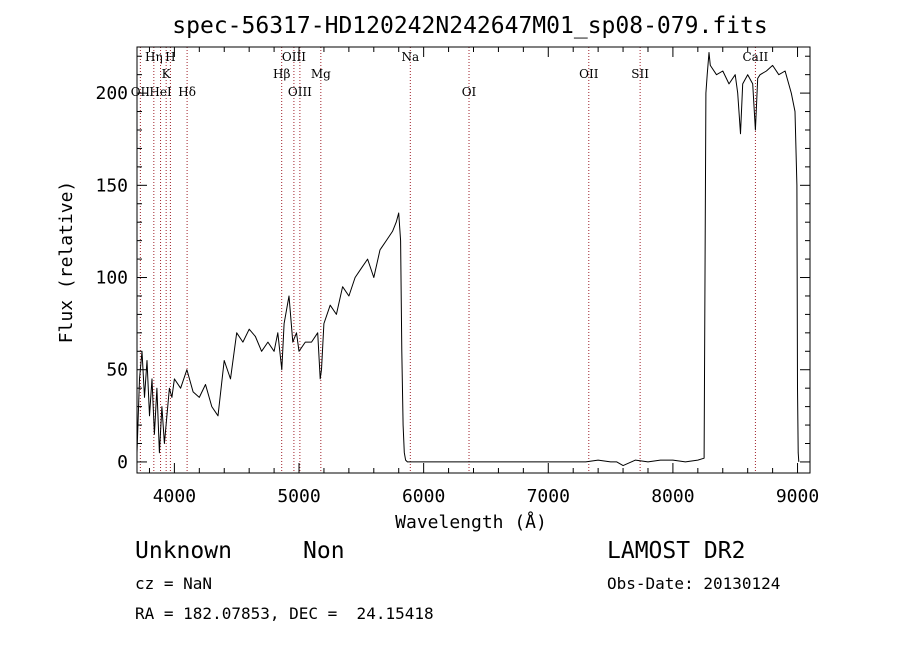 The width and height of the screenshot is (900, 649). What do you see at coordinates (410, 57) in the screenshot?
I see `marker-label: Na` at bounding box center [410, 57].